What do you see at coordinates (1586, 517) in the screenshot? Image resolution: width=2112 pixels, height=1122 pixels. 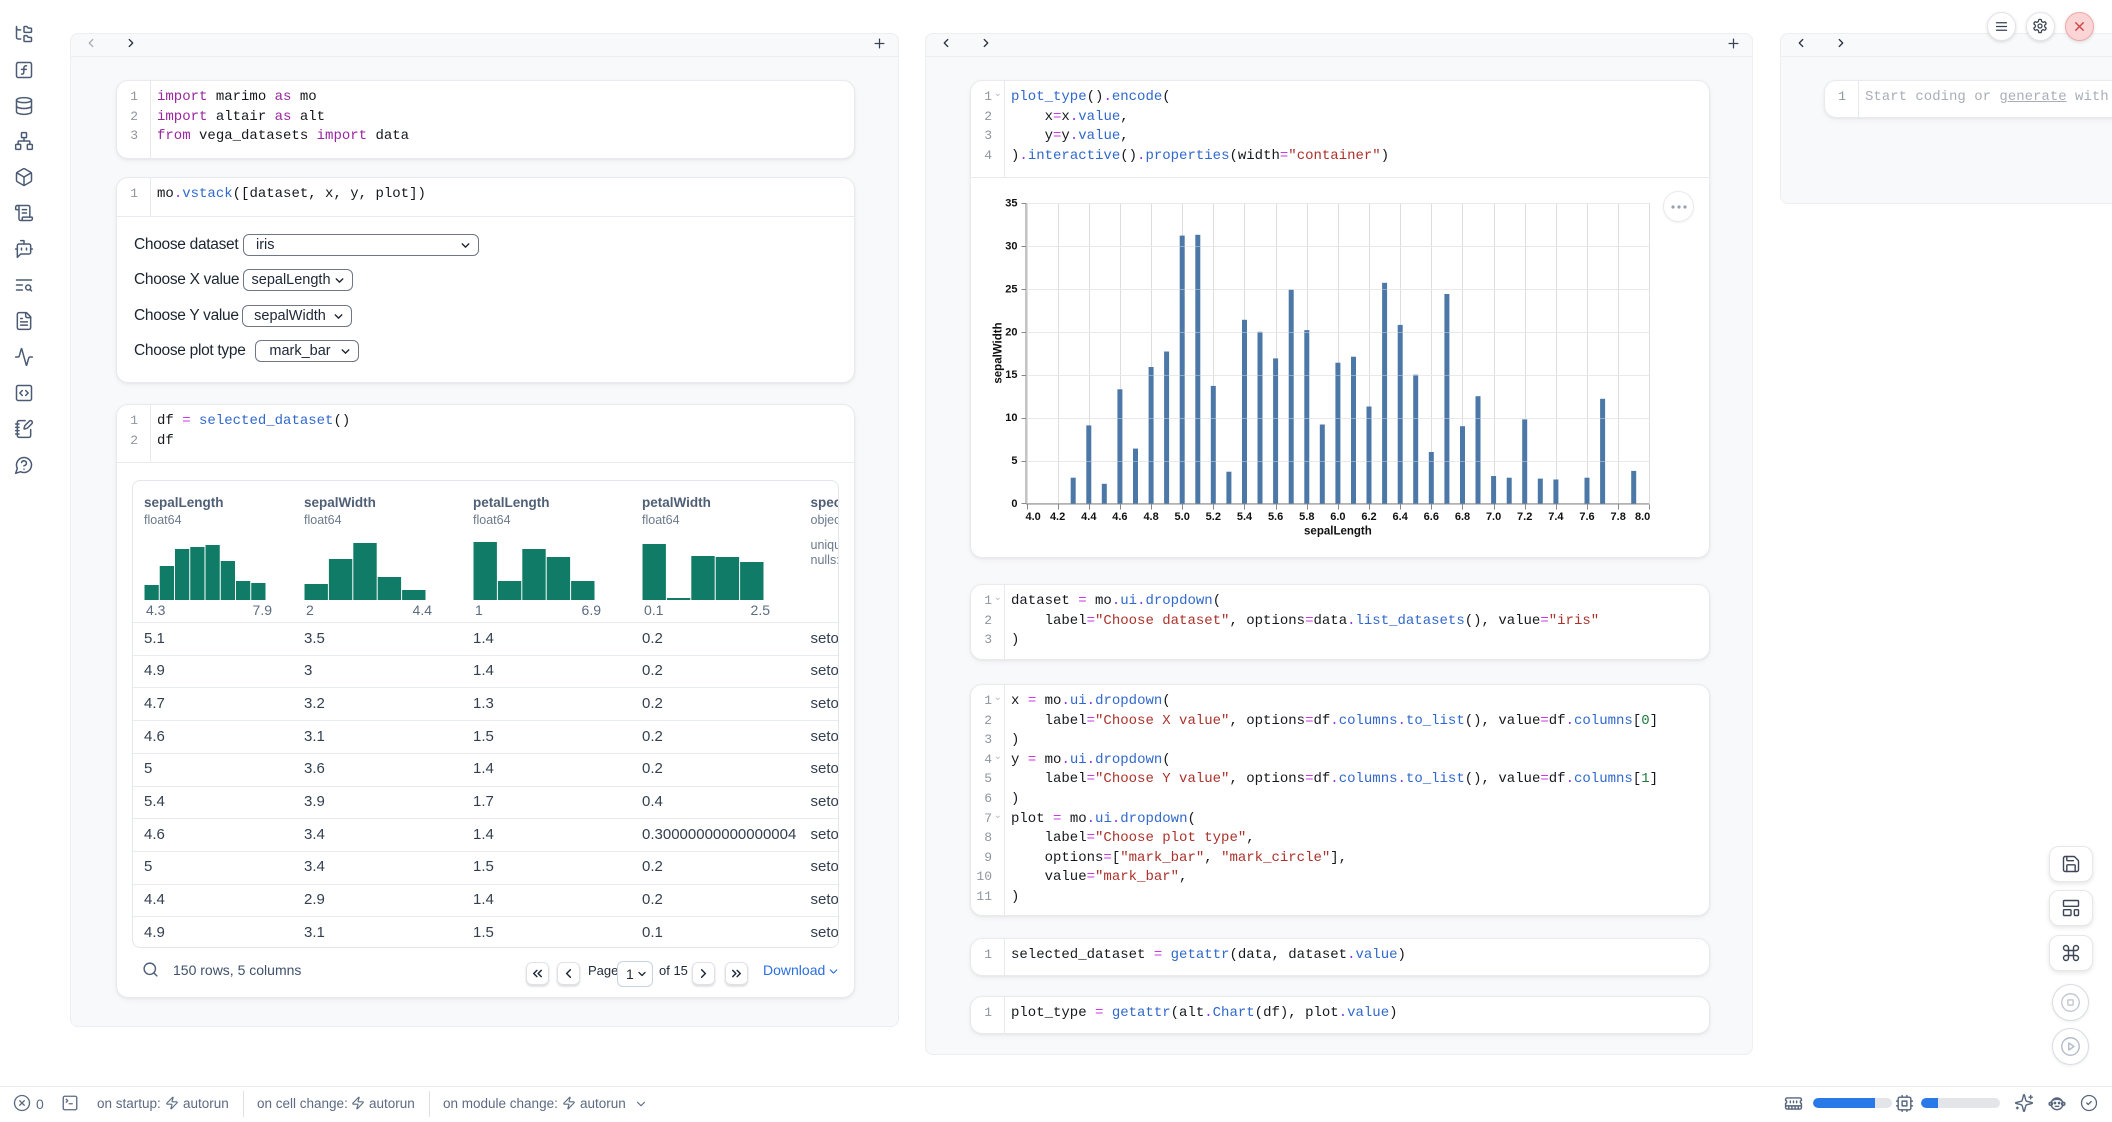 I see `svg-text: 7.6` at bounding box center [1586, 517].